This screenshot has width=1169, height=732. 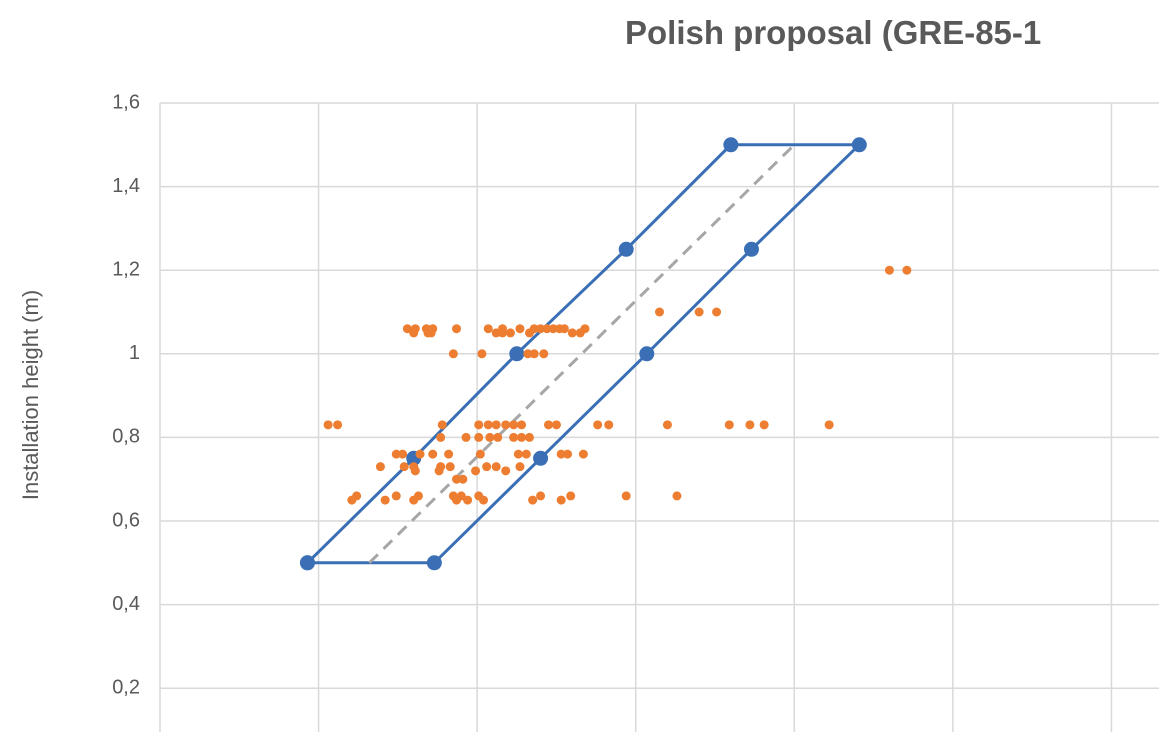 I want to click on chart-title: Polish proposal (GRE-85-1, so click(x=833, y=32).